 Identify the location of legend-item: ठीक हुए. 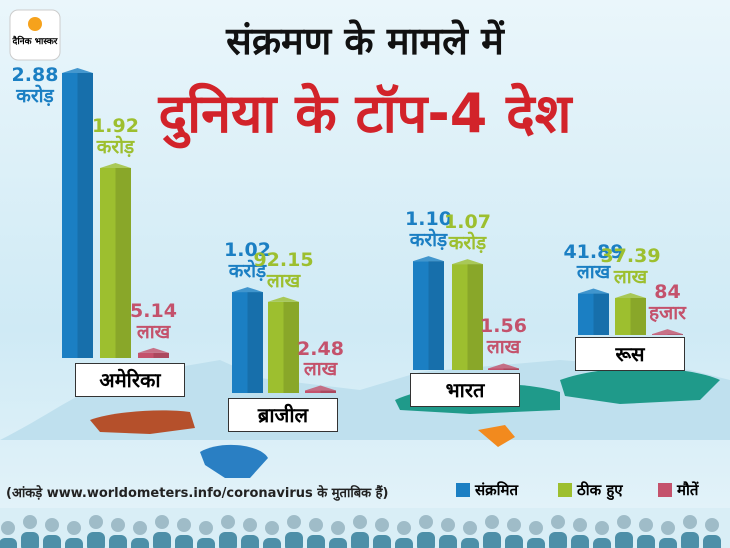
(590, 490).